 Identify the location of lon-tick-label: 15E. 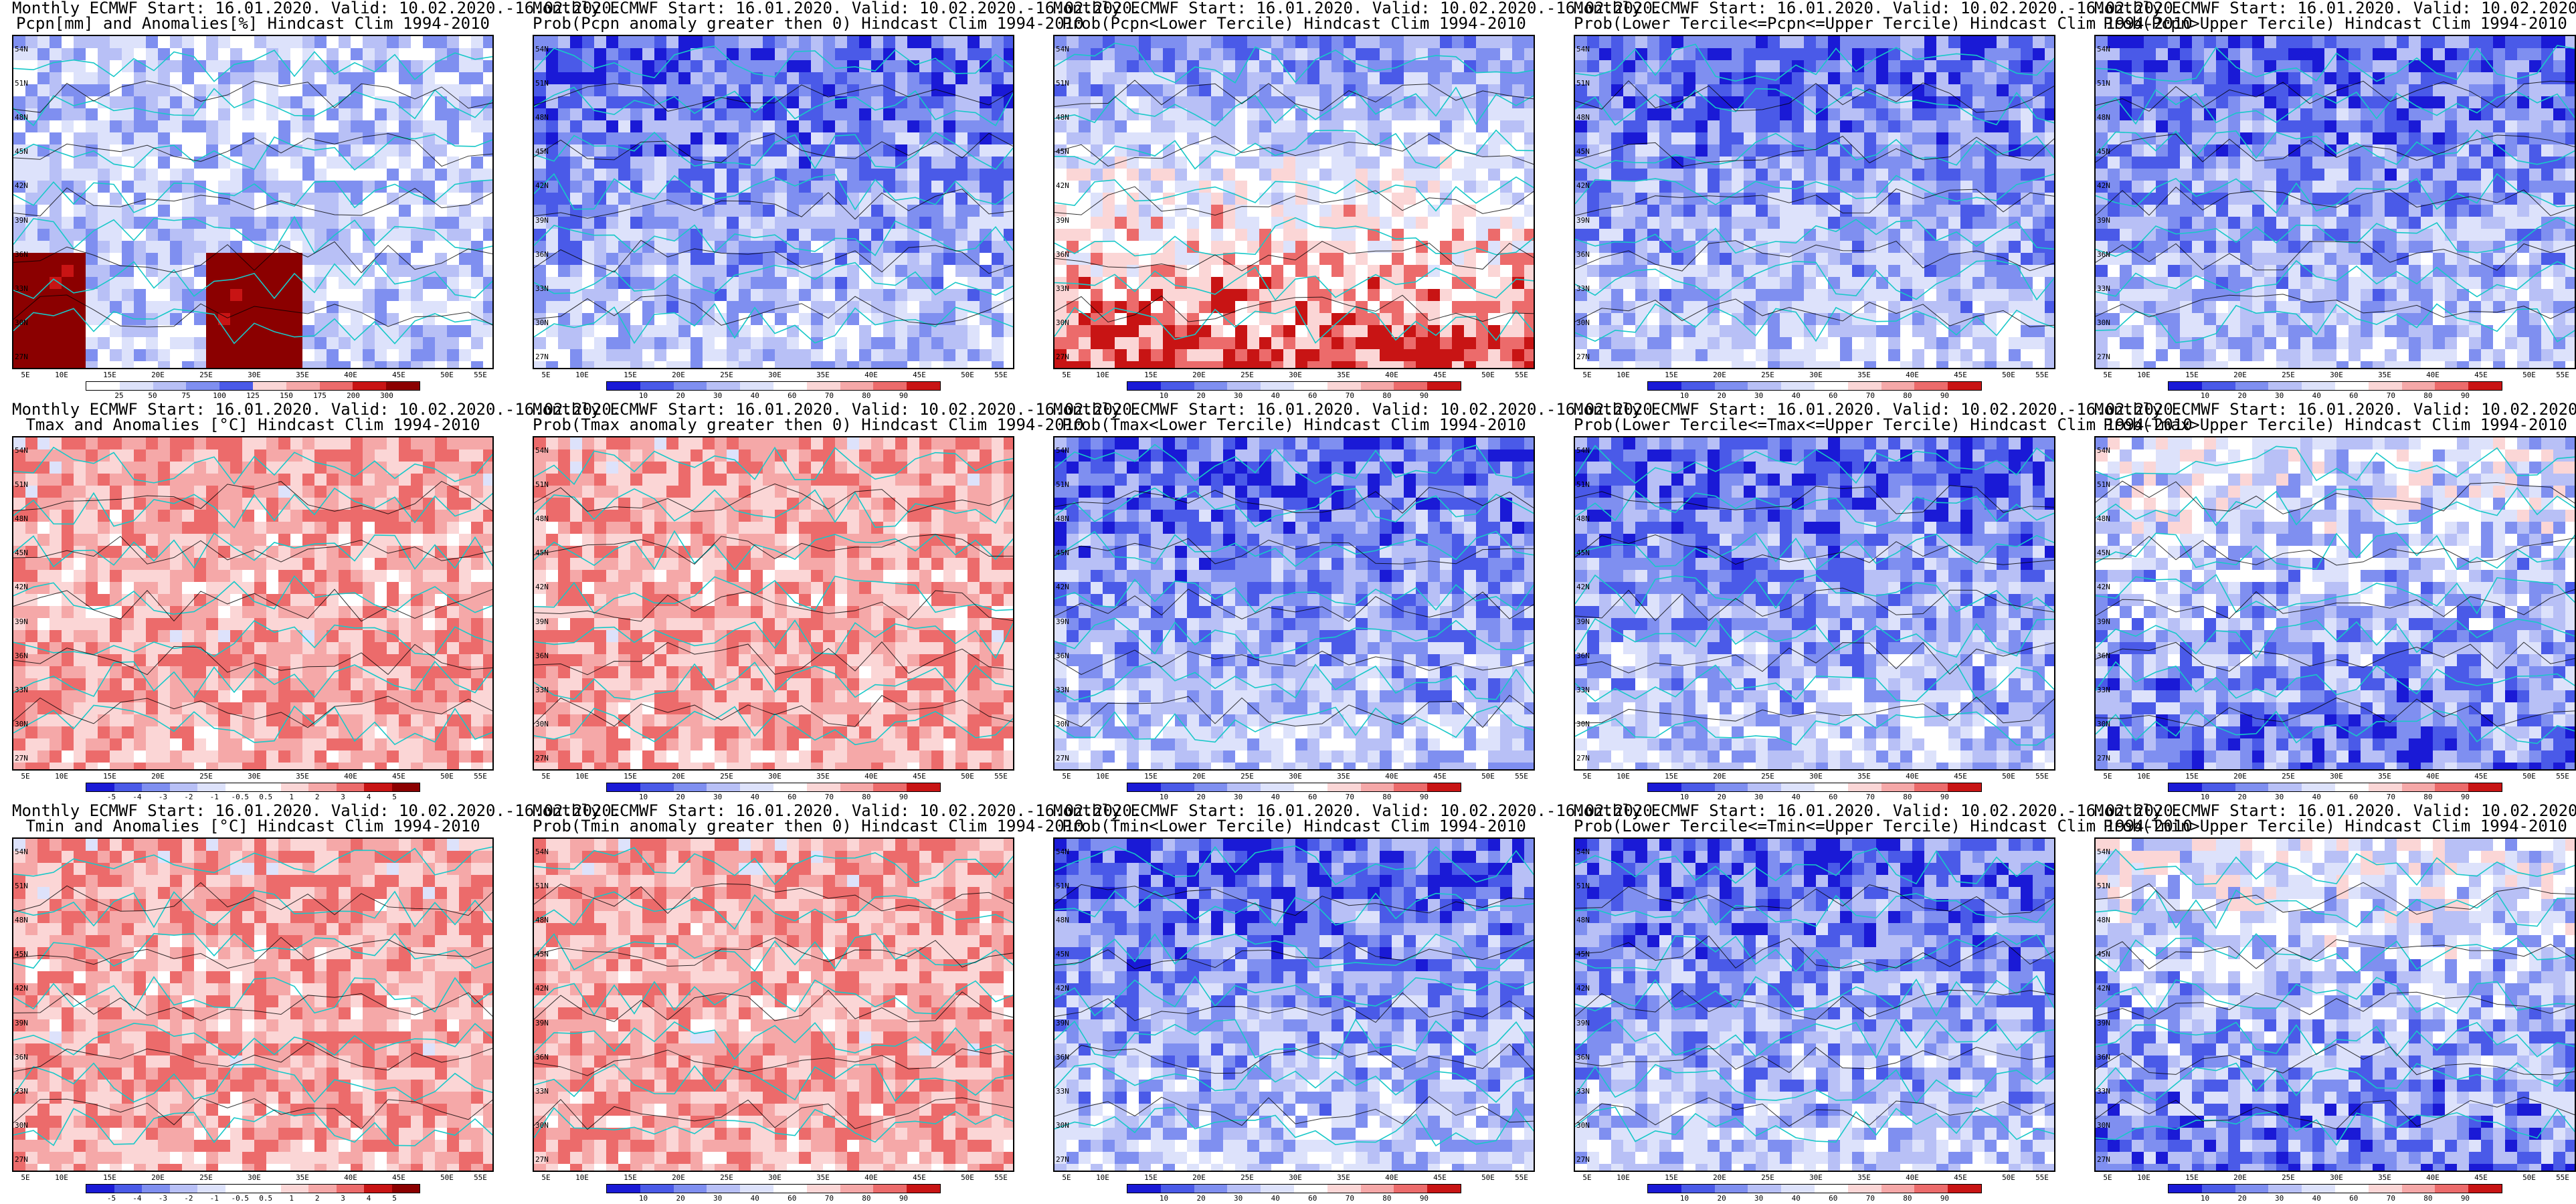
(1672, 375).